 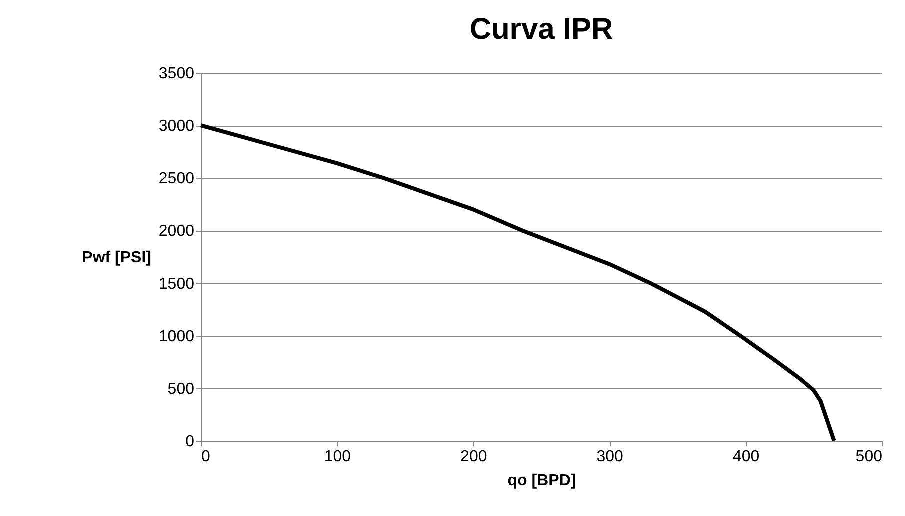 What do you see at coordinates (176, 74) in the screenshot?
I see `y-tick-label: 3500` at bounding box center [176, 74].